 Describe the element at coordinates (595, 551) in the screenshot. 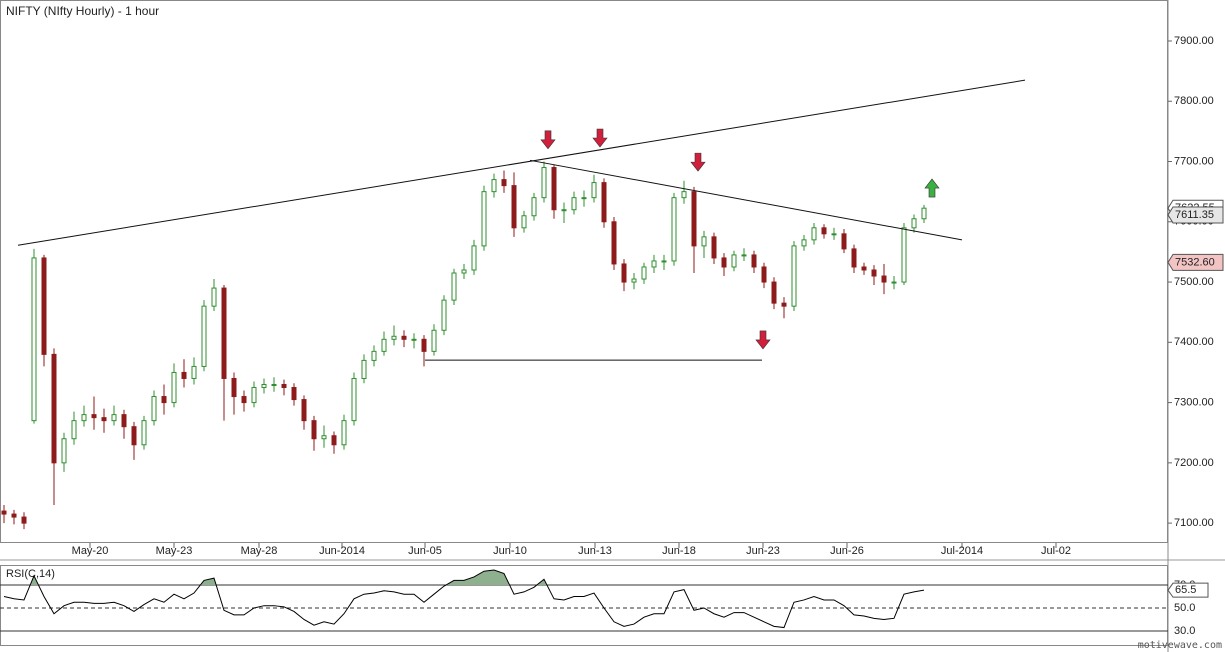

I see `x-tick-label: Jun-13` at that location.